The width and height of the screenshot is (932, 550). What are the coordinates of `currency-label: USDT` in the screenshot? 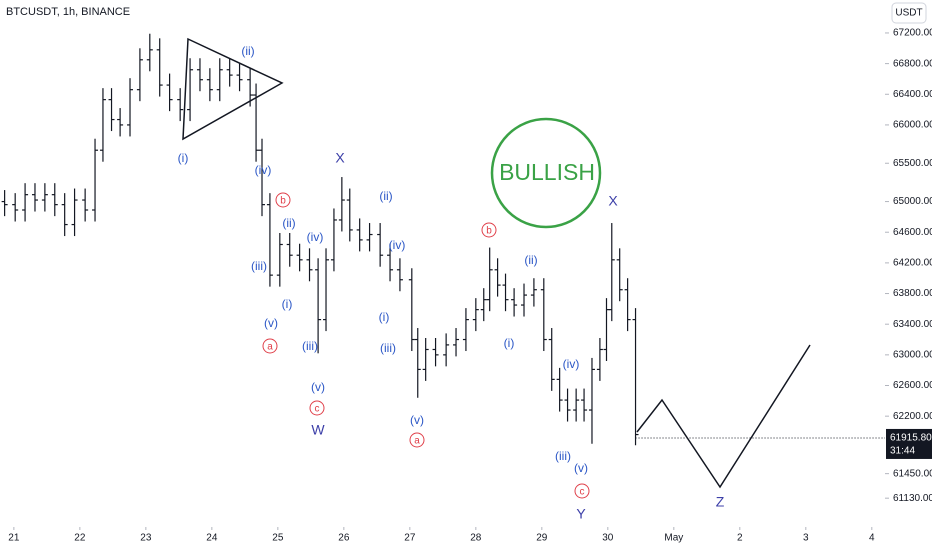 It's located at (908, 13).